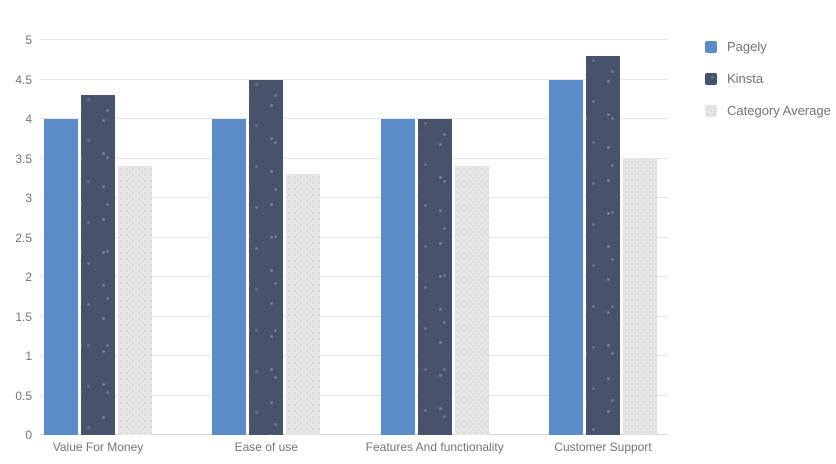  What do you see at coordinates (471, 300) in the screenshot?
I see `bar-category-average-features-and-functionality` at bounding box center [471, 300].